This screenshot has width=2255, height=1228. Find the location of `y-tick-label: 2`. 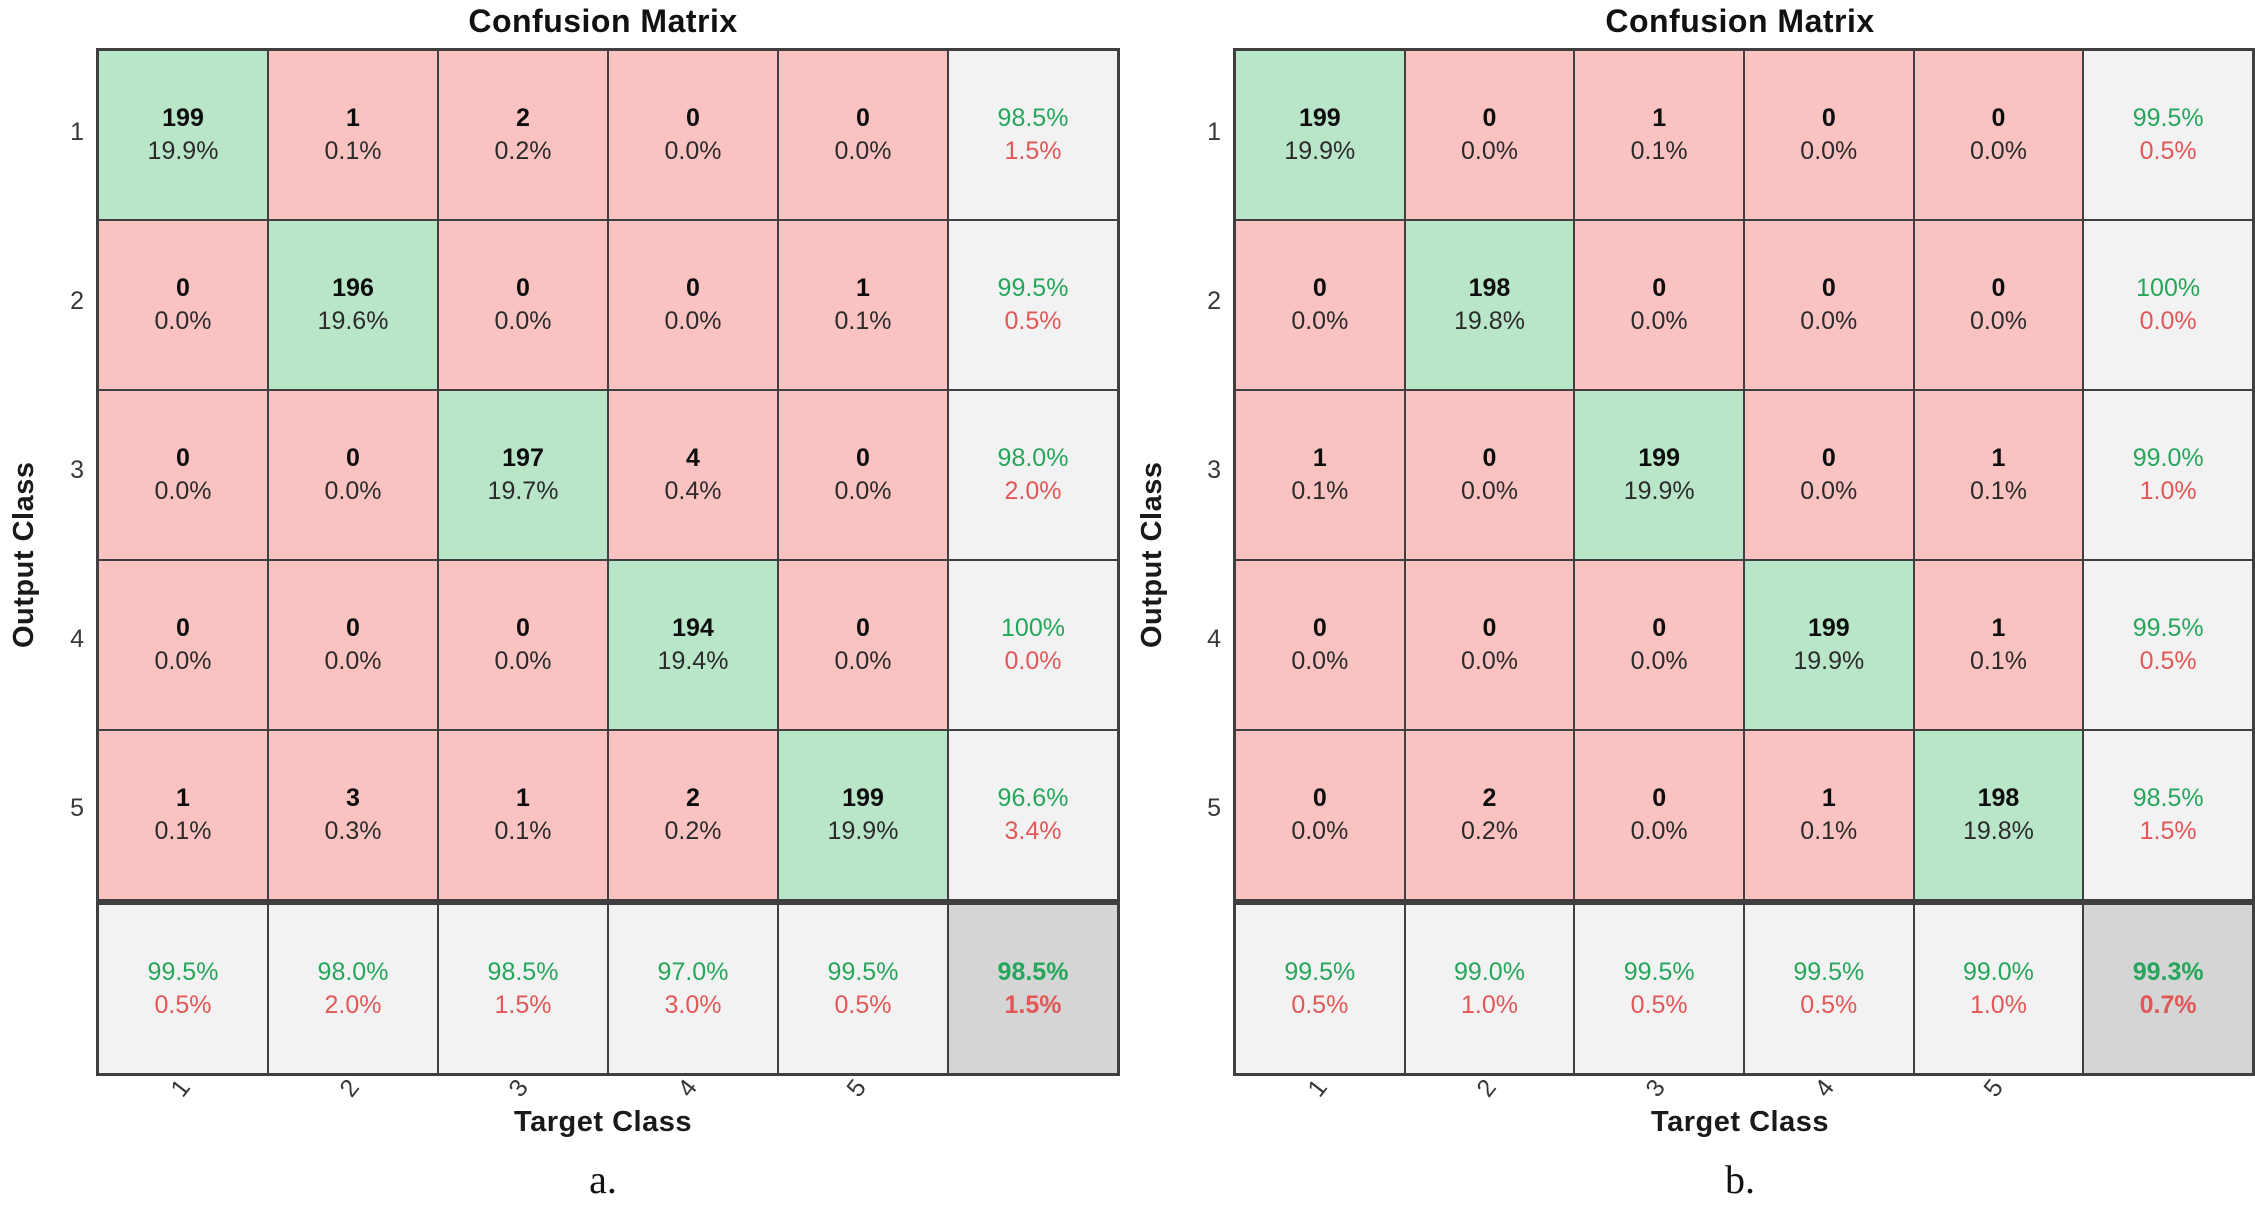

y-tick-label: 2 is located at coordinates (77, 301).